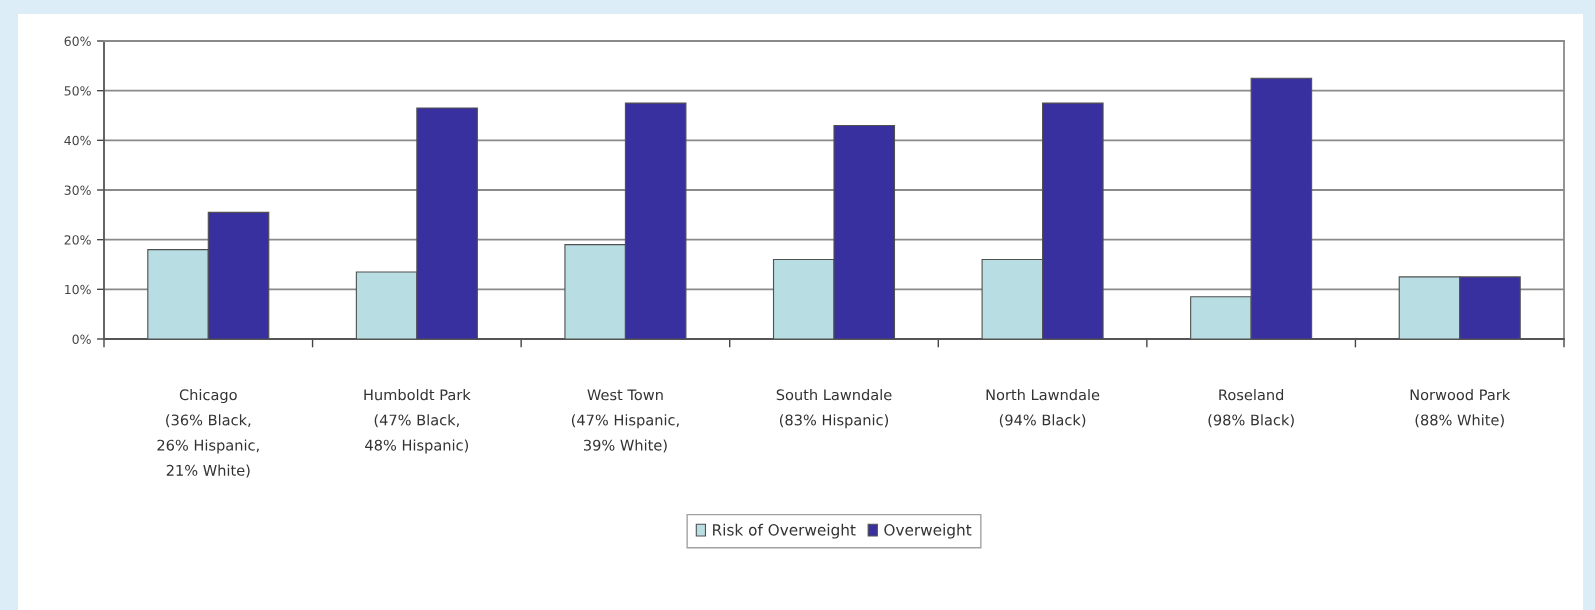 This screenshot has width=1595, height=610. What do you see at coordinates (1043, 408) in the screenshot?
I see `x-tick-label: North Lawndale (94% Black)` at bounding box center [1043, 408].